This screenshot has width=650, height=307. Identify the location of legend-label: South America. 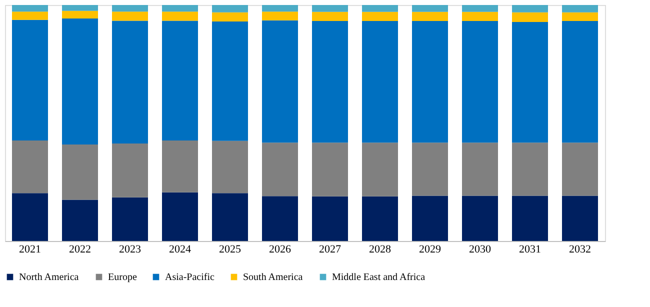
(273, 277).